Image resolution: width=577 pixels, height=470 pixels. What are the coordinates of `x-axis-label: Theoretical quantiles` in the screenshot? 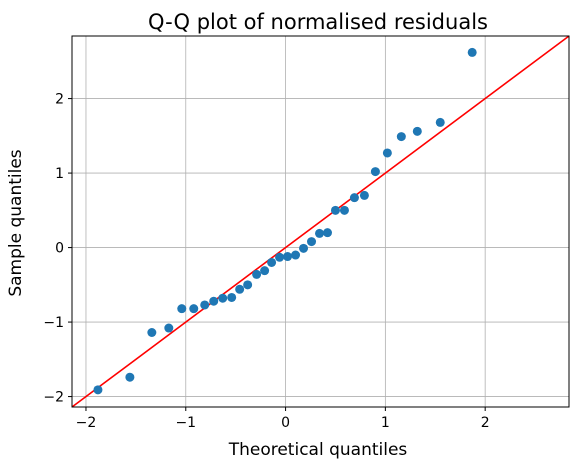 It's located at (318, 450).